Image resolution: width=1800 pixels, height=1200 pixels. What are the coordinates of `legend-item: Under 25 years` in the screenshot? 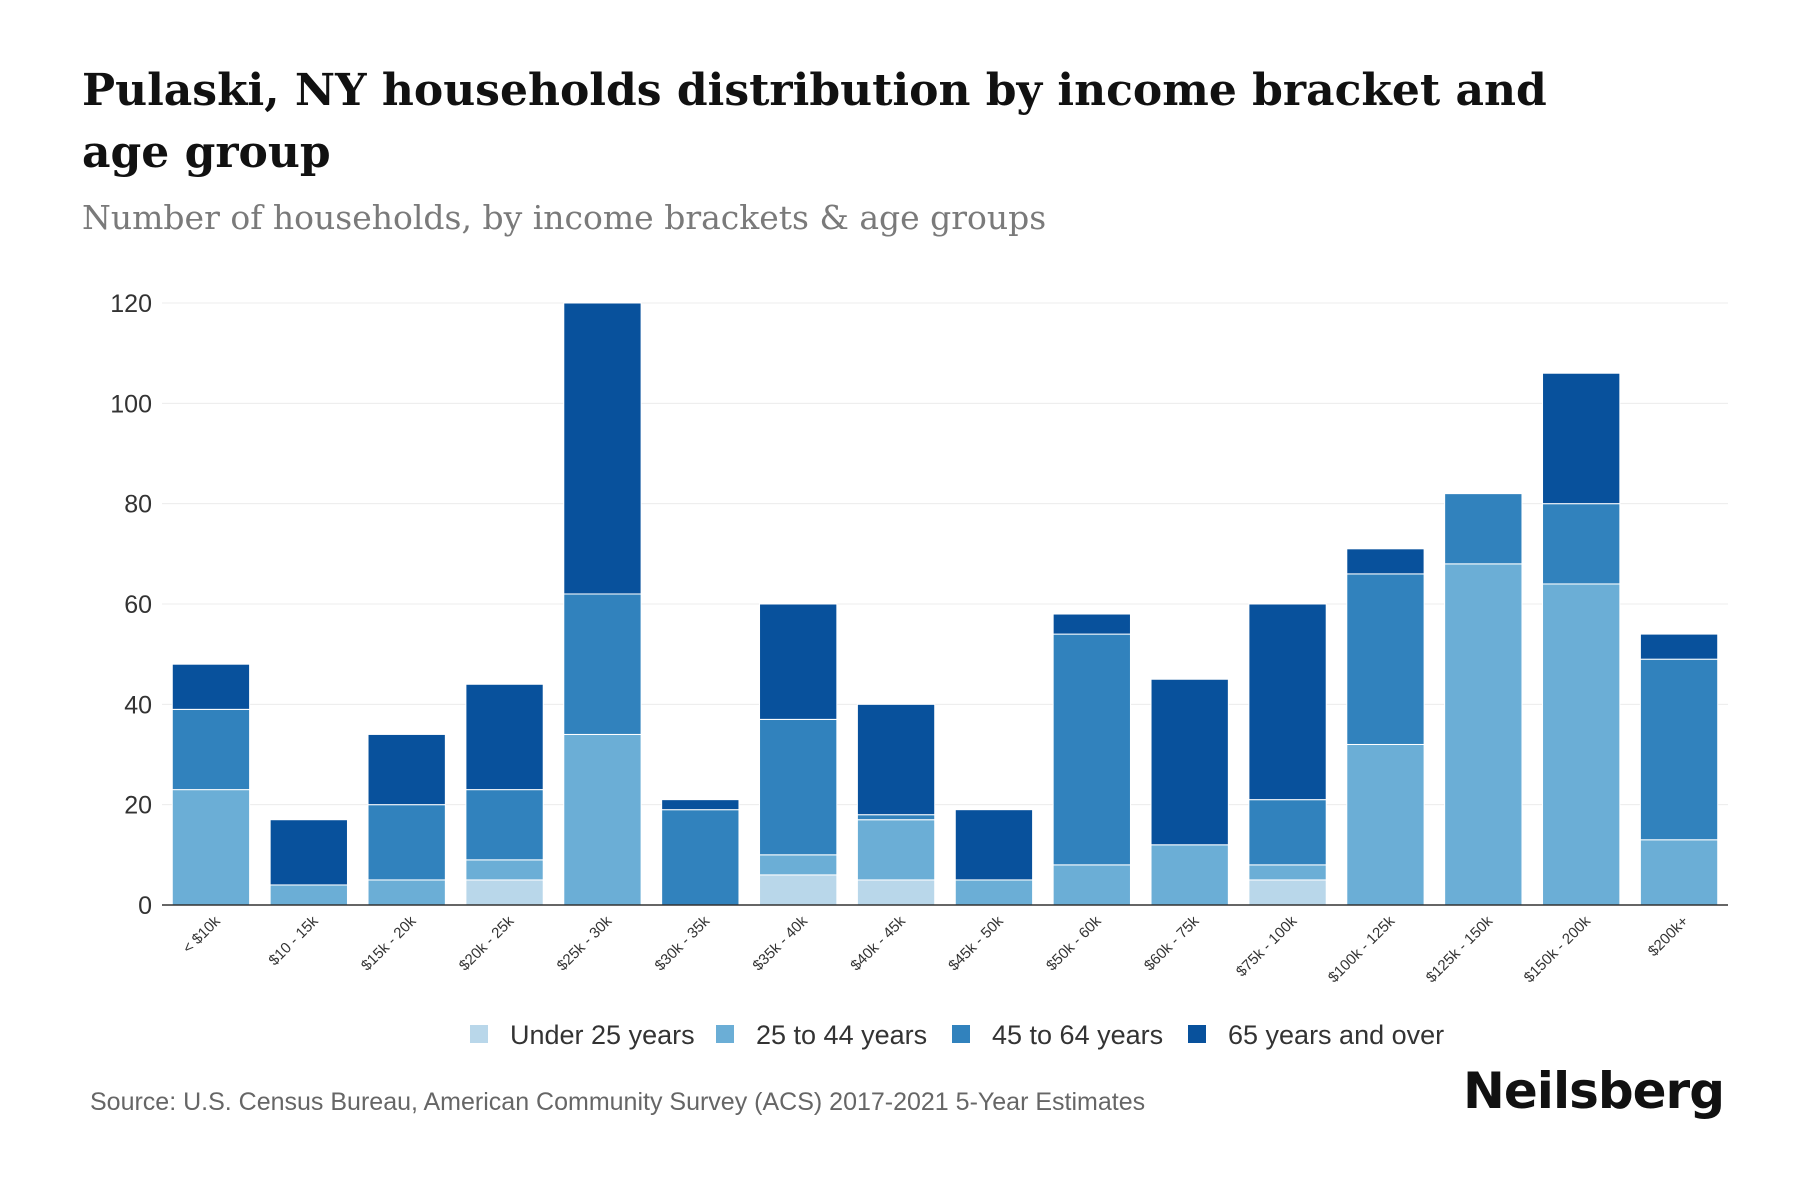 It's located at (582, 1035).